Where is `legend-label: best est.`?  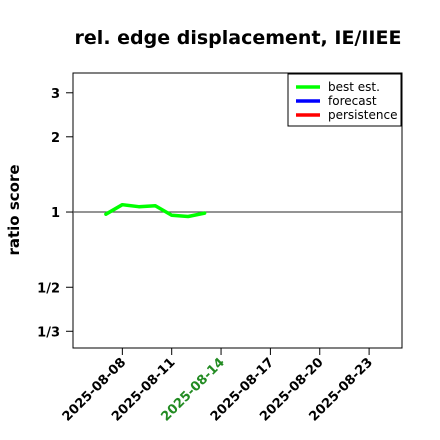 legend-label: best est. is located at coordinates (354, 87).